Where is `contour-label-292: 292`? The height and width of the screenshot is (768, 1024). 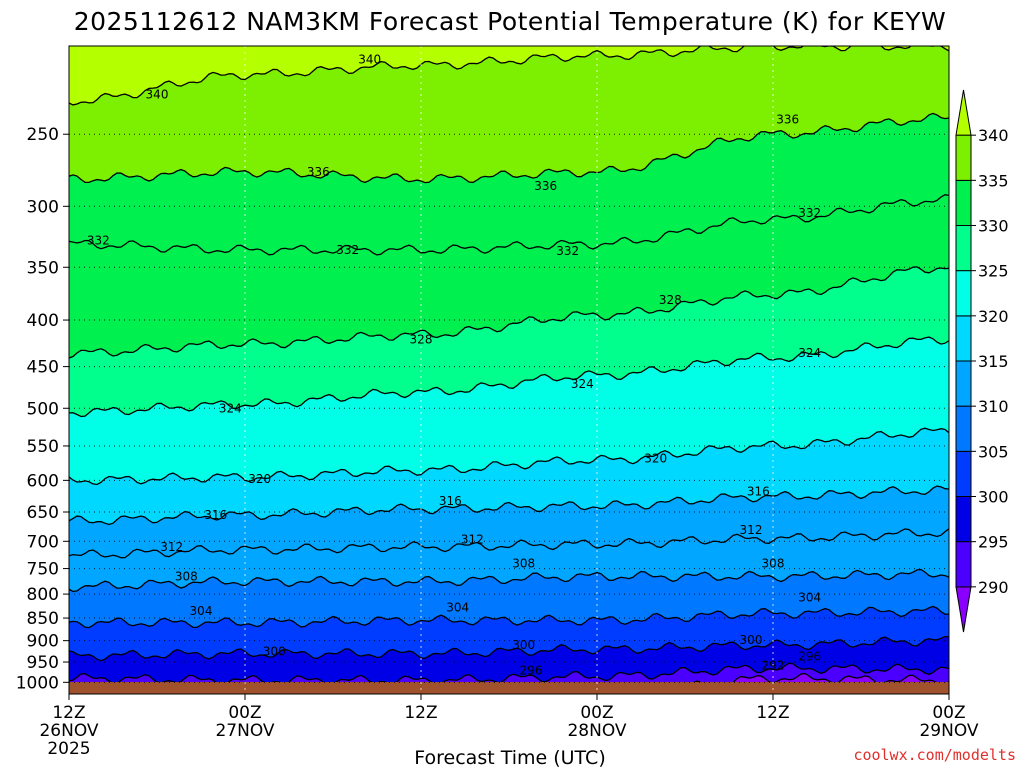 contour-label-292: 292 is located at coordinates (773, 665).